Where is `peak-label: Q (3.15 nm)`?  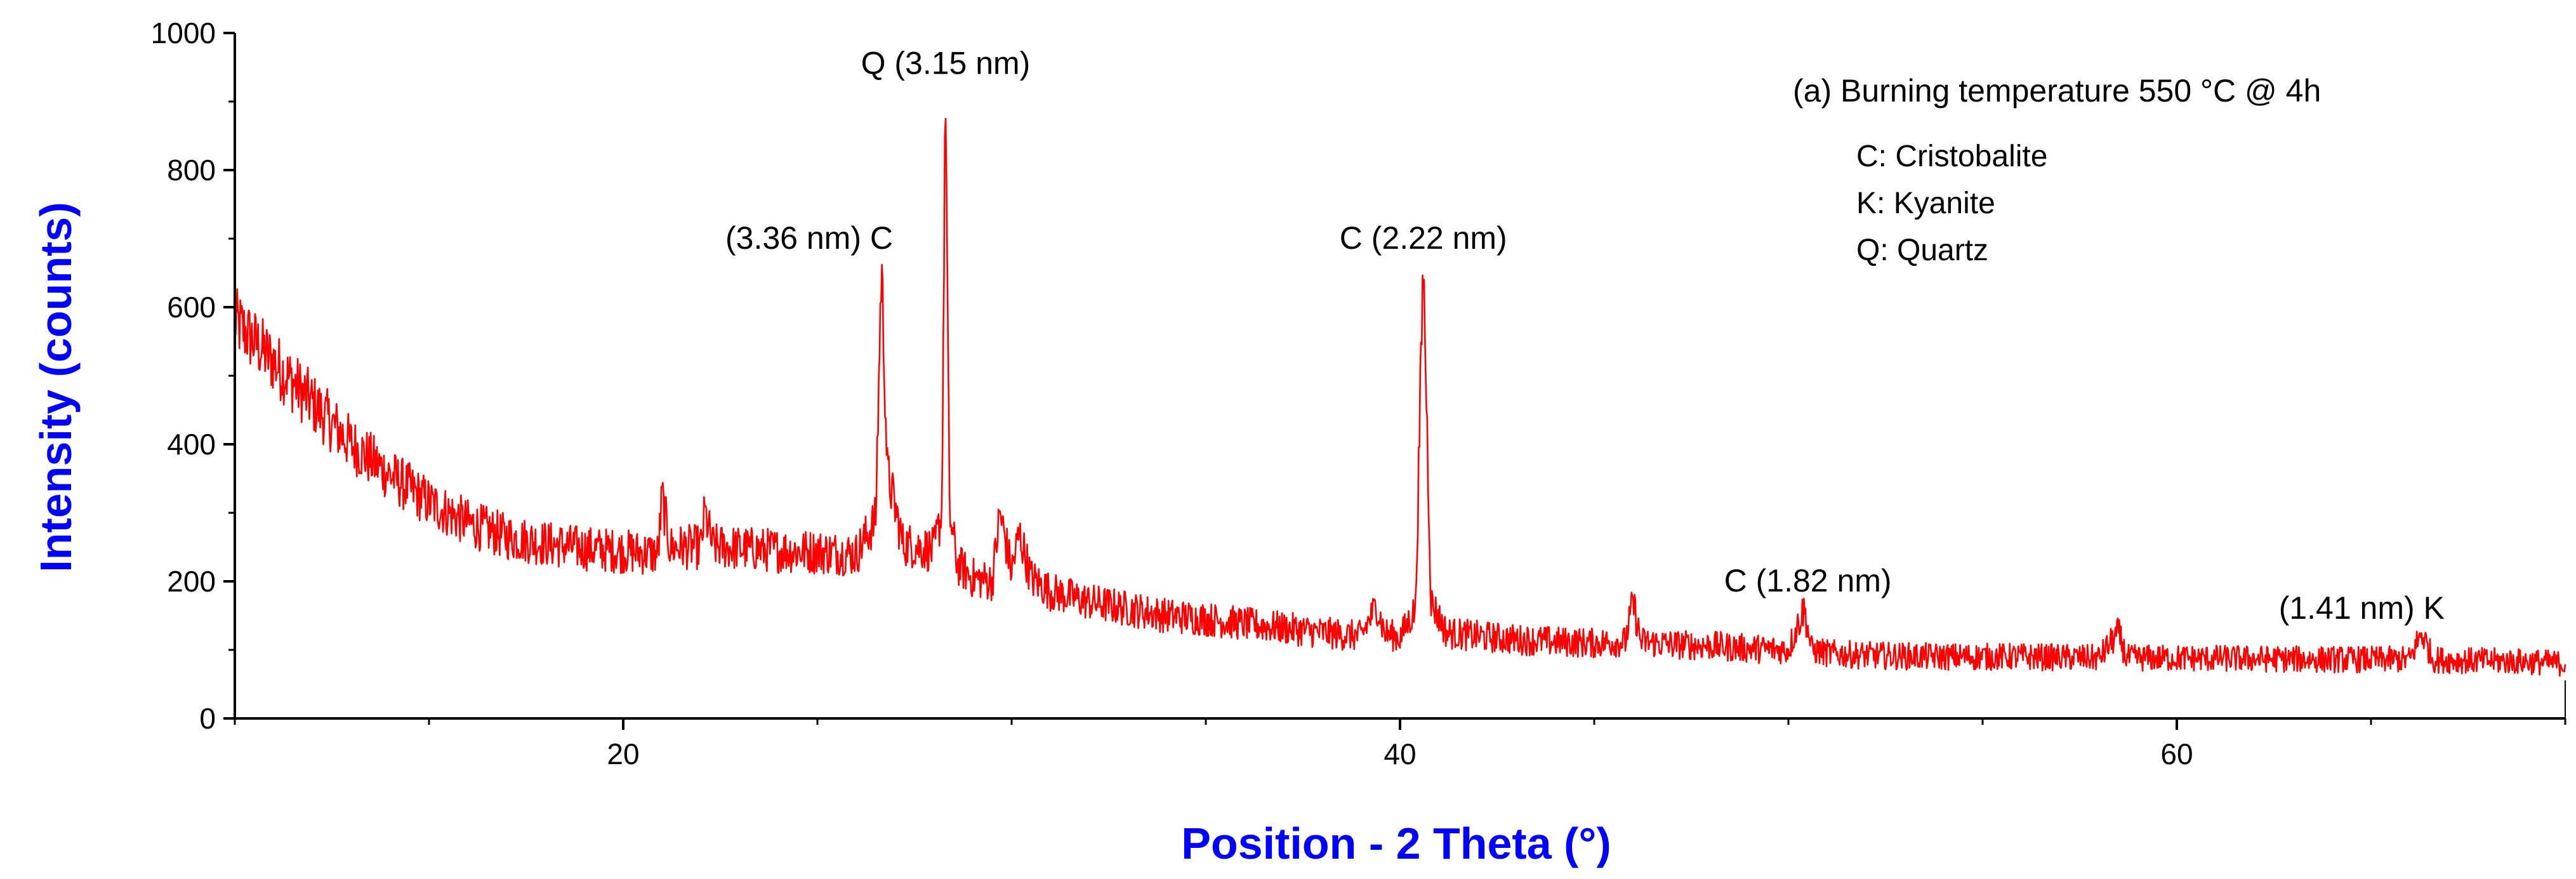
peak-label: Q (3.15 nm) is located at coordinates (946, 63).